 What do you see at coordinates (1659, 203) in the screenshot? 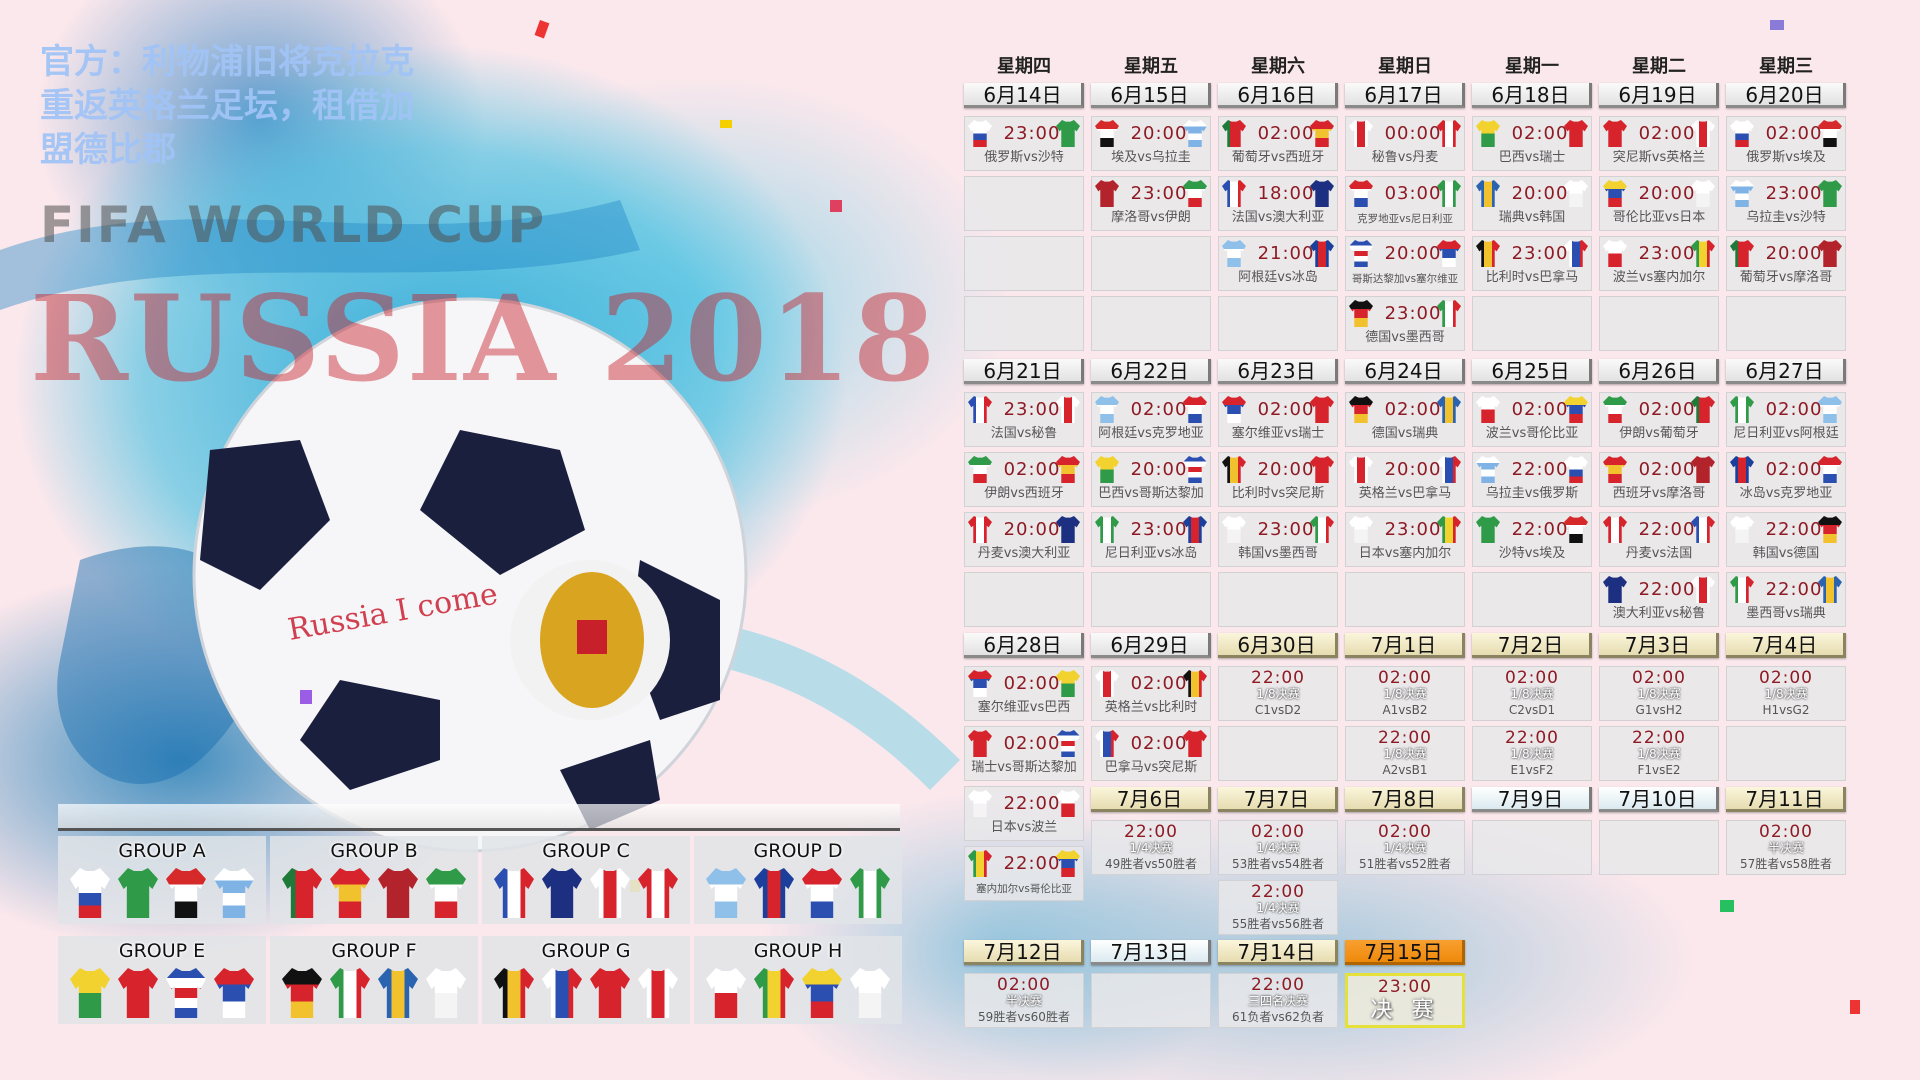
I see `group-match: 20:00 哥伦比亚vs日本` at bounding box center [1659, 203].